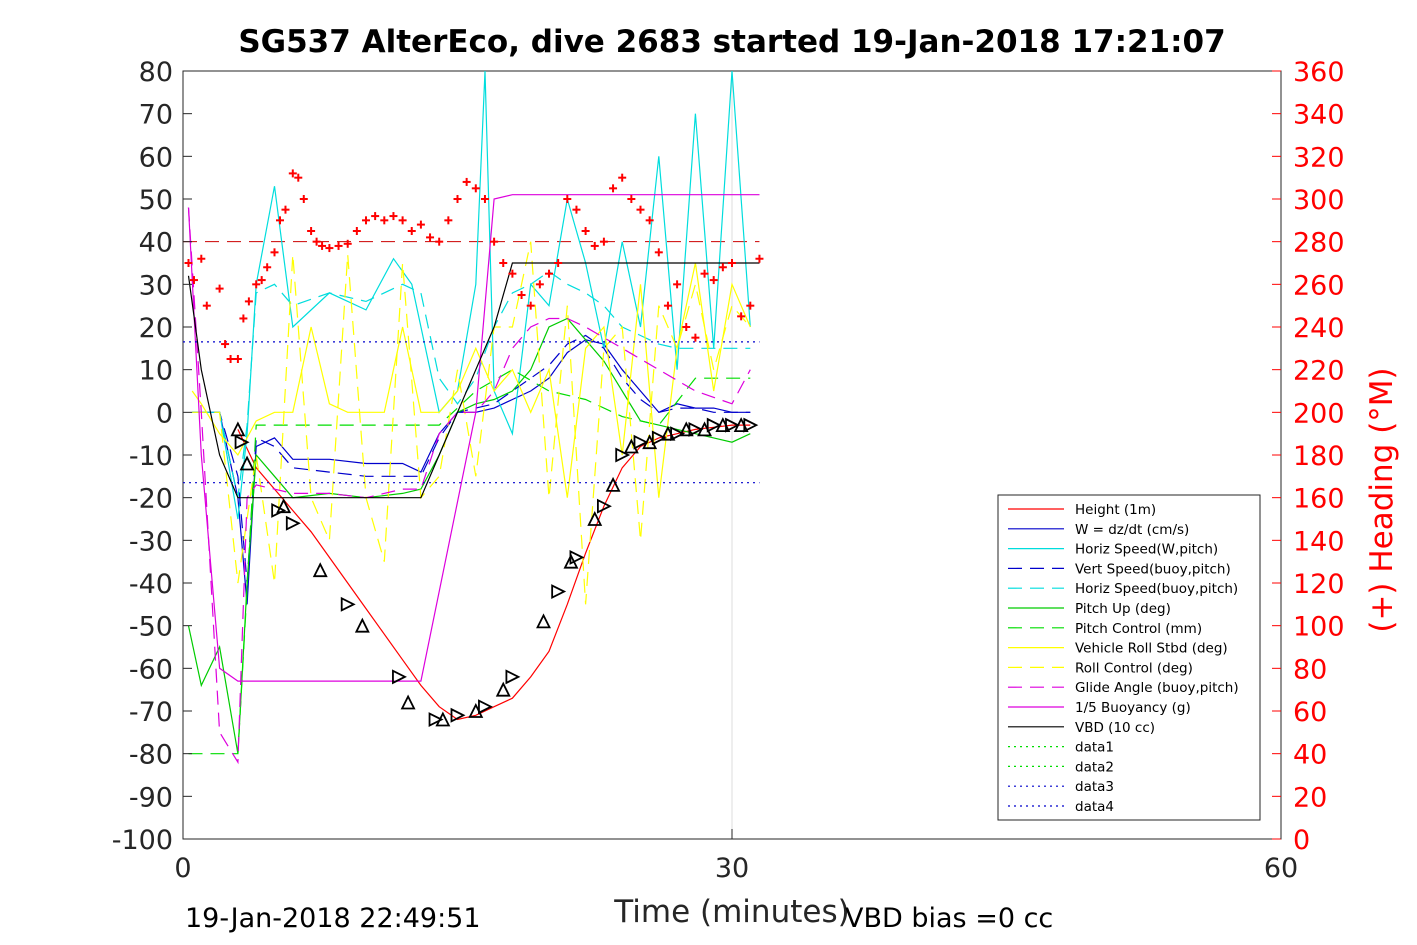 Image resolution: width=1417 pixels, height=945 pixels. What do you see at coordinates (156, 243) in the screenshot?
I see `left-y-tick-label: 40` at bounding box center [156, 243].